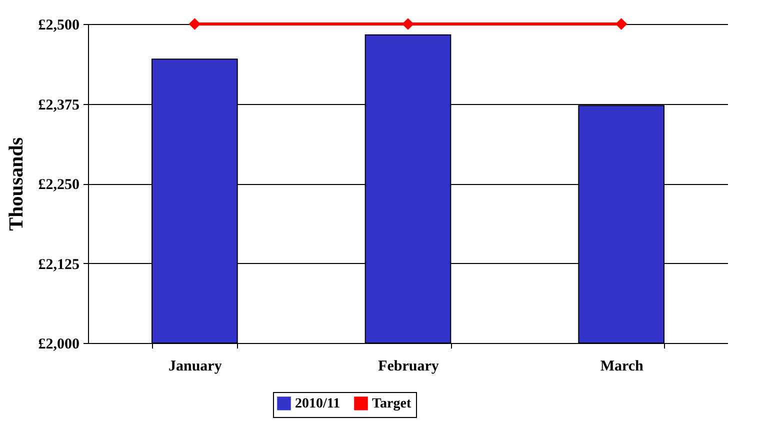  Describe the element at coordinates (317, 404) in the screenshot. I see `legend-label: 2010/11` at that location.